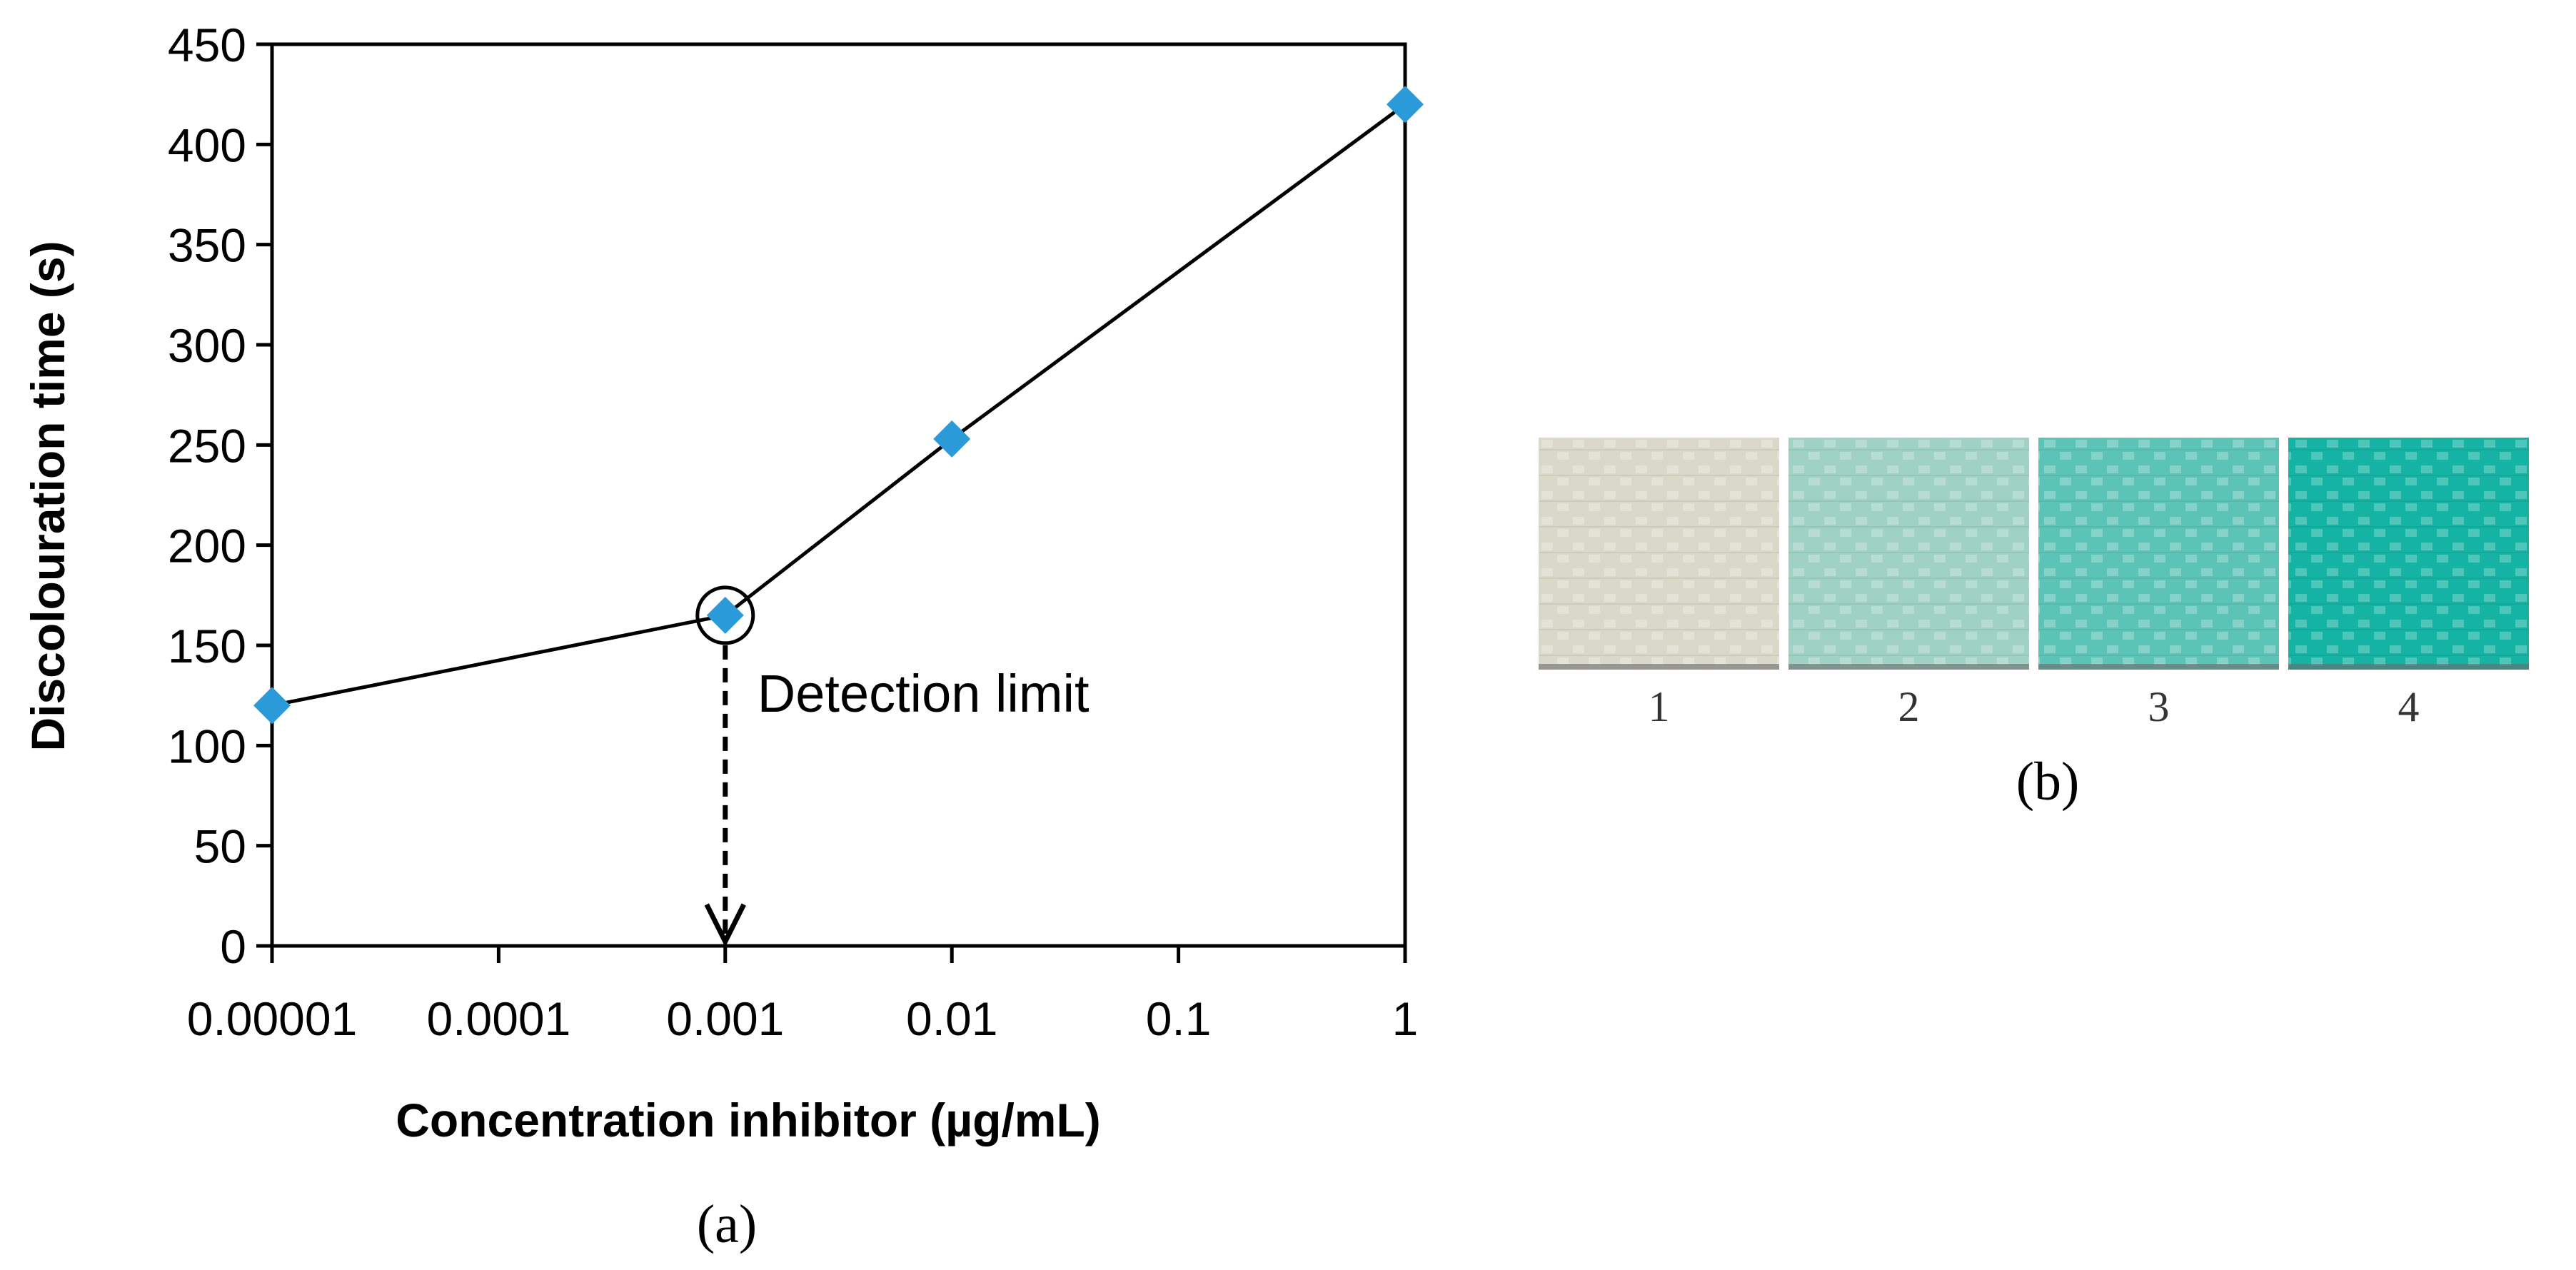  What do you see at coordinates (220, 846) in the screenshot?
I see `y-tick-label: 50` at bounding box center [220, 846].